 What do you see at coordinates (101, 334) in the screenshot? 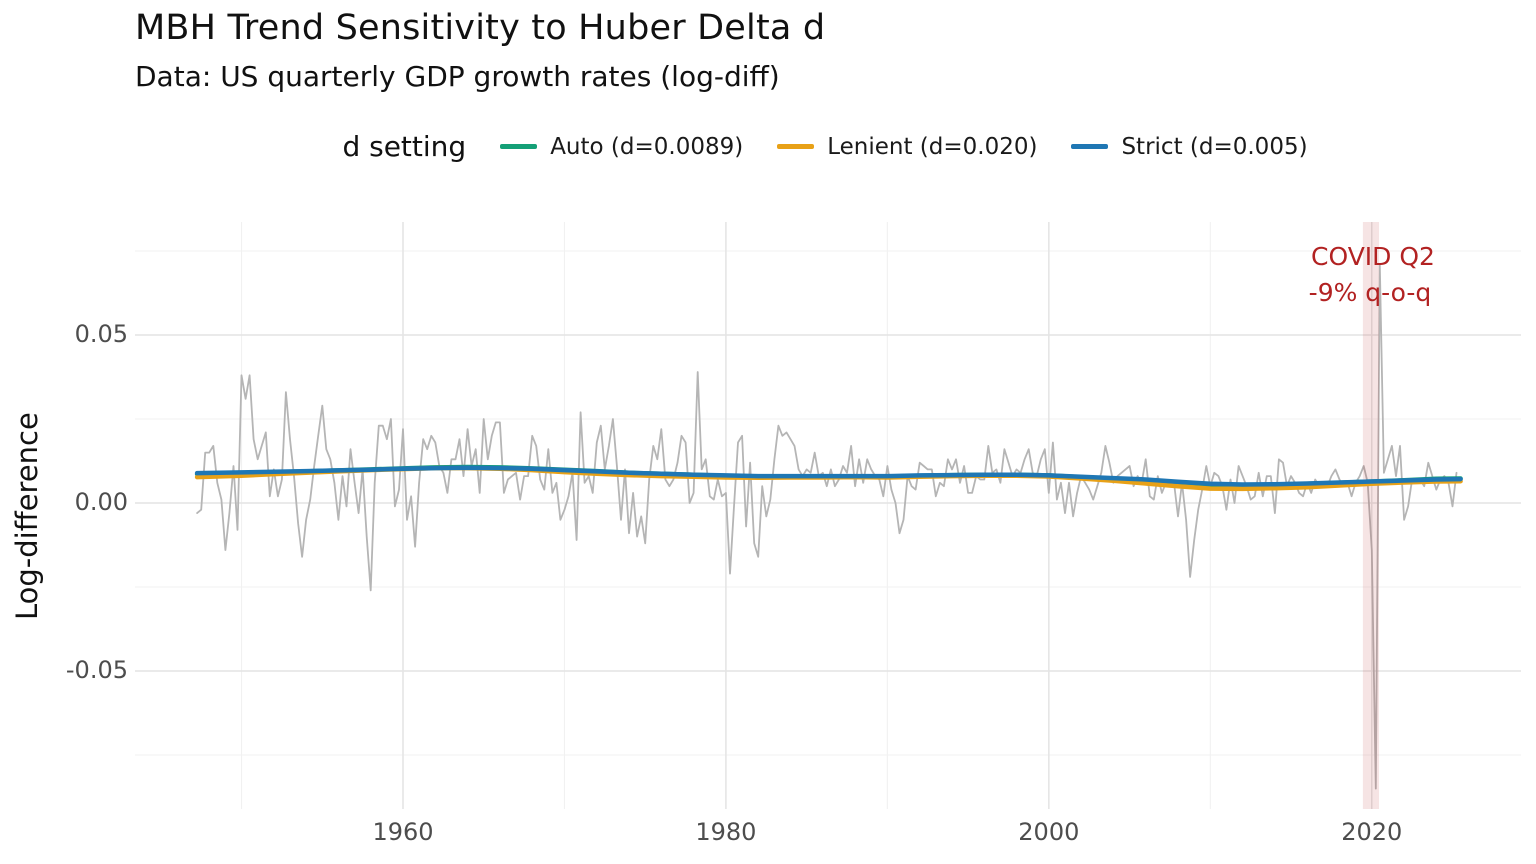
I see `y-tick-label: 0.05` at bounding box center [101, 334].